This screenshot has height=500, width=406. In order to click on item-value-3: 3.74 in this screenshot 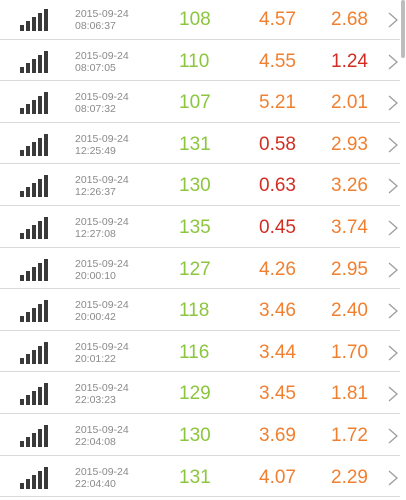, I will do `click(349, 227)`.